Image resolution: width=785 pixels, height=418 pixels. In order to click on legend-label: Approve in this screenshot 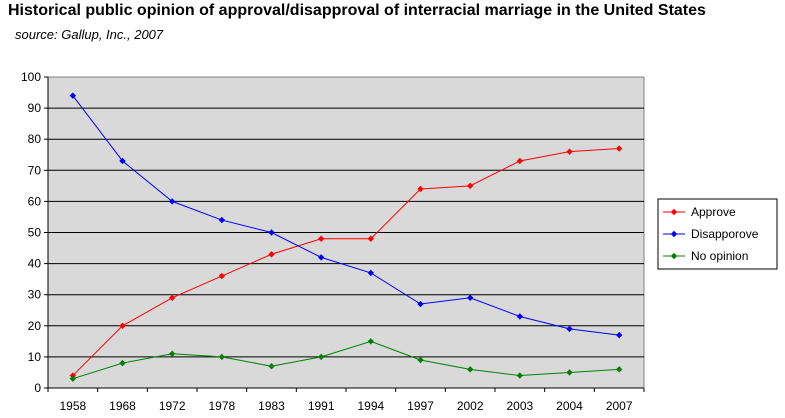, I will do `click(713, 212)`.